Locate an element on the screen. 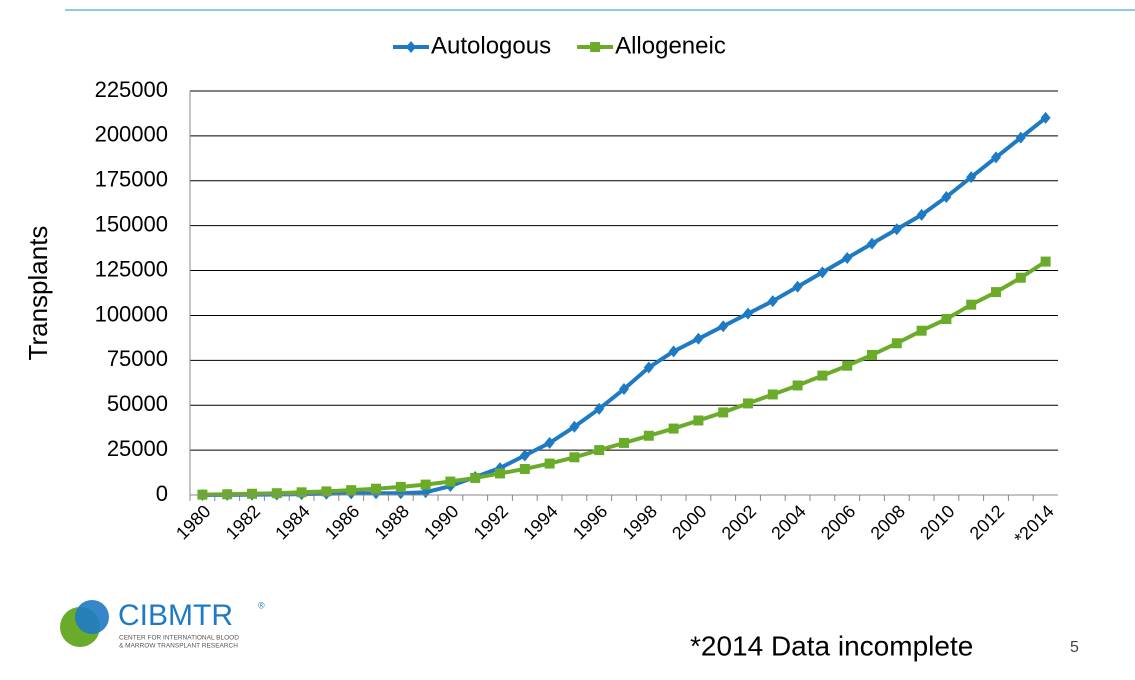 The image size is (1135, 680). y-tick-label: 75000 is located at coordinates (137, 358).